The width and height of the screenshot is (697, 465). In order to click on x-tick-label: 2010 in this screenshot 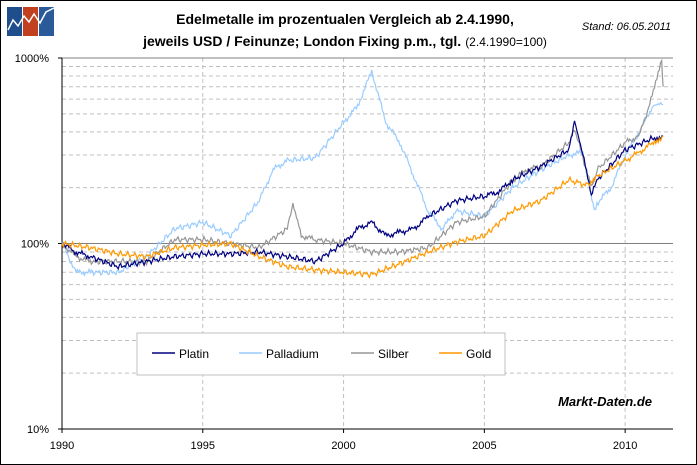, I will do `click(625, 446)`.